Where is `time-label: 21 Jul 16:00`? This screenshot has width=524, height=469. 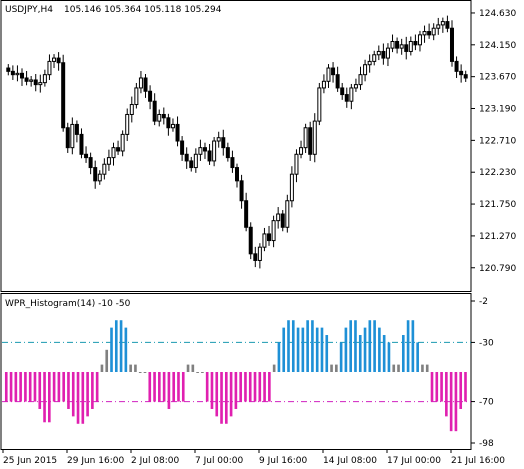
time-label: 21 Jul 16:00 is located at coordinates (478, 461).